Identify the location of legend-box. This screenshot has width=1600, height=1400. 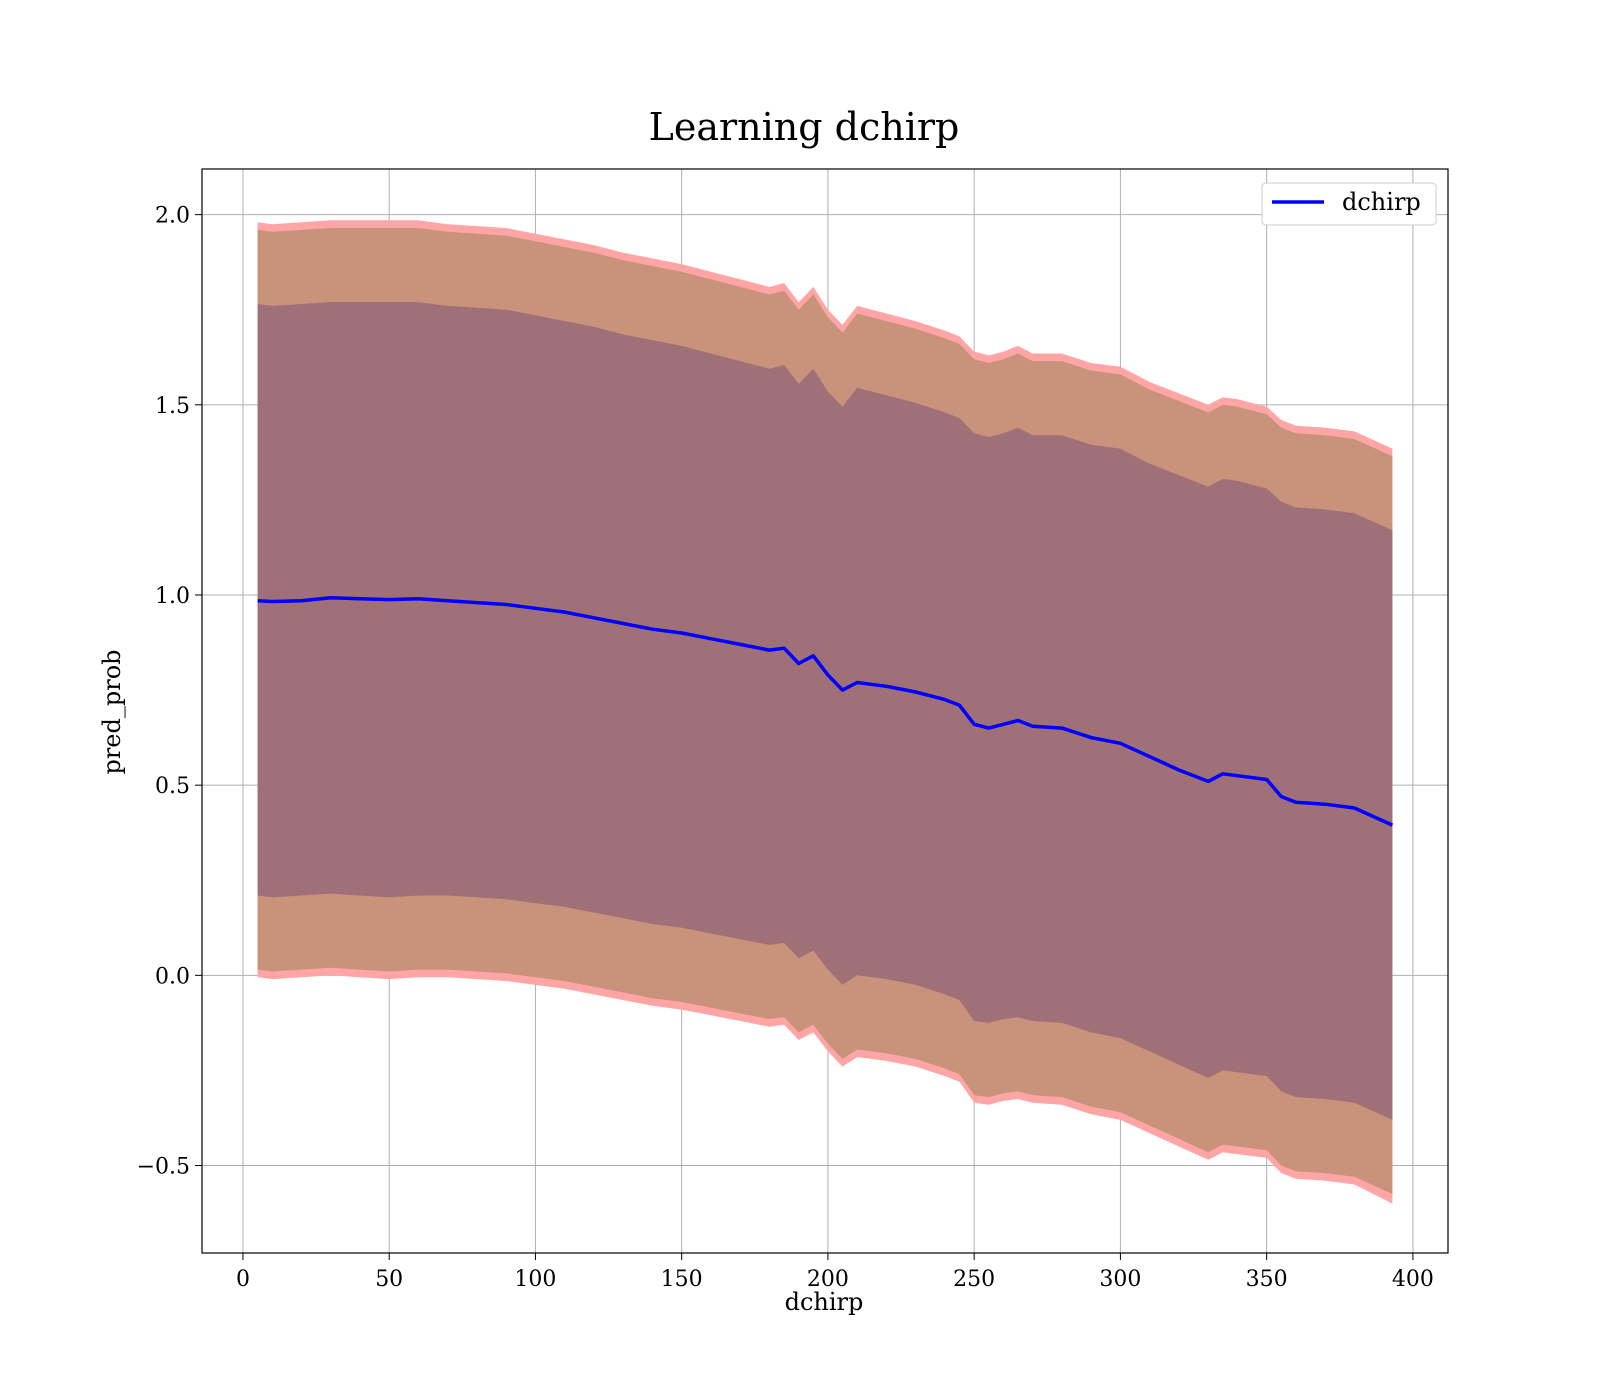
(1349, 204).